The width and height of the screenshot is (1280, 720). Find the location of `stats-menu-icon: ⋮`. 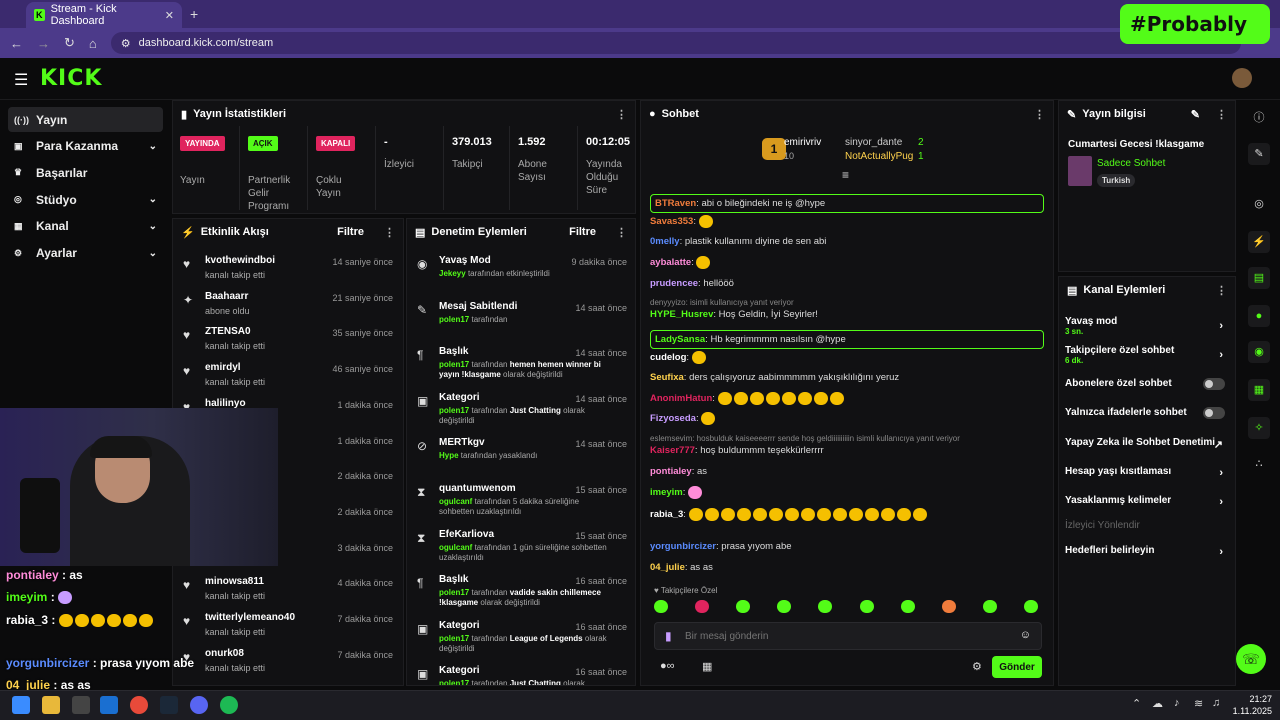

stats-menu-icon: ⋮ is located at coordinates (621, 114).